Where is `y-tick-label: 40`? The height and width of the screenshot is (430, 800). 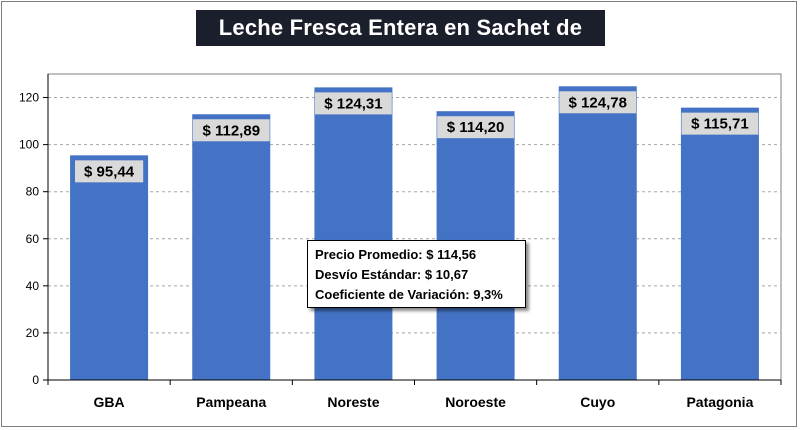 y-tick-label: 40 is located at coordinates (33, 286).